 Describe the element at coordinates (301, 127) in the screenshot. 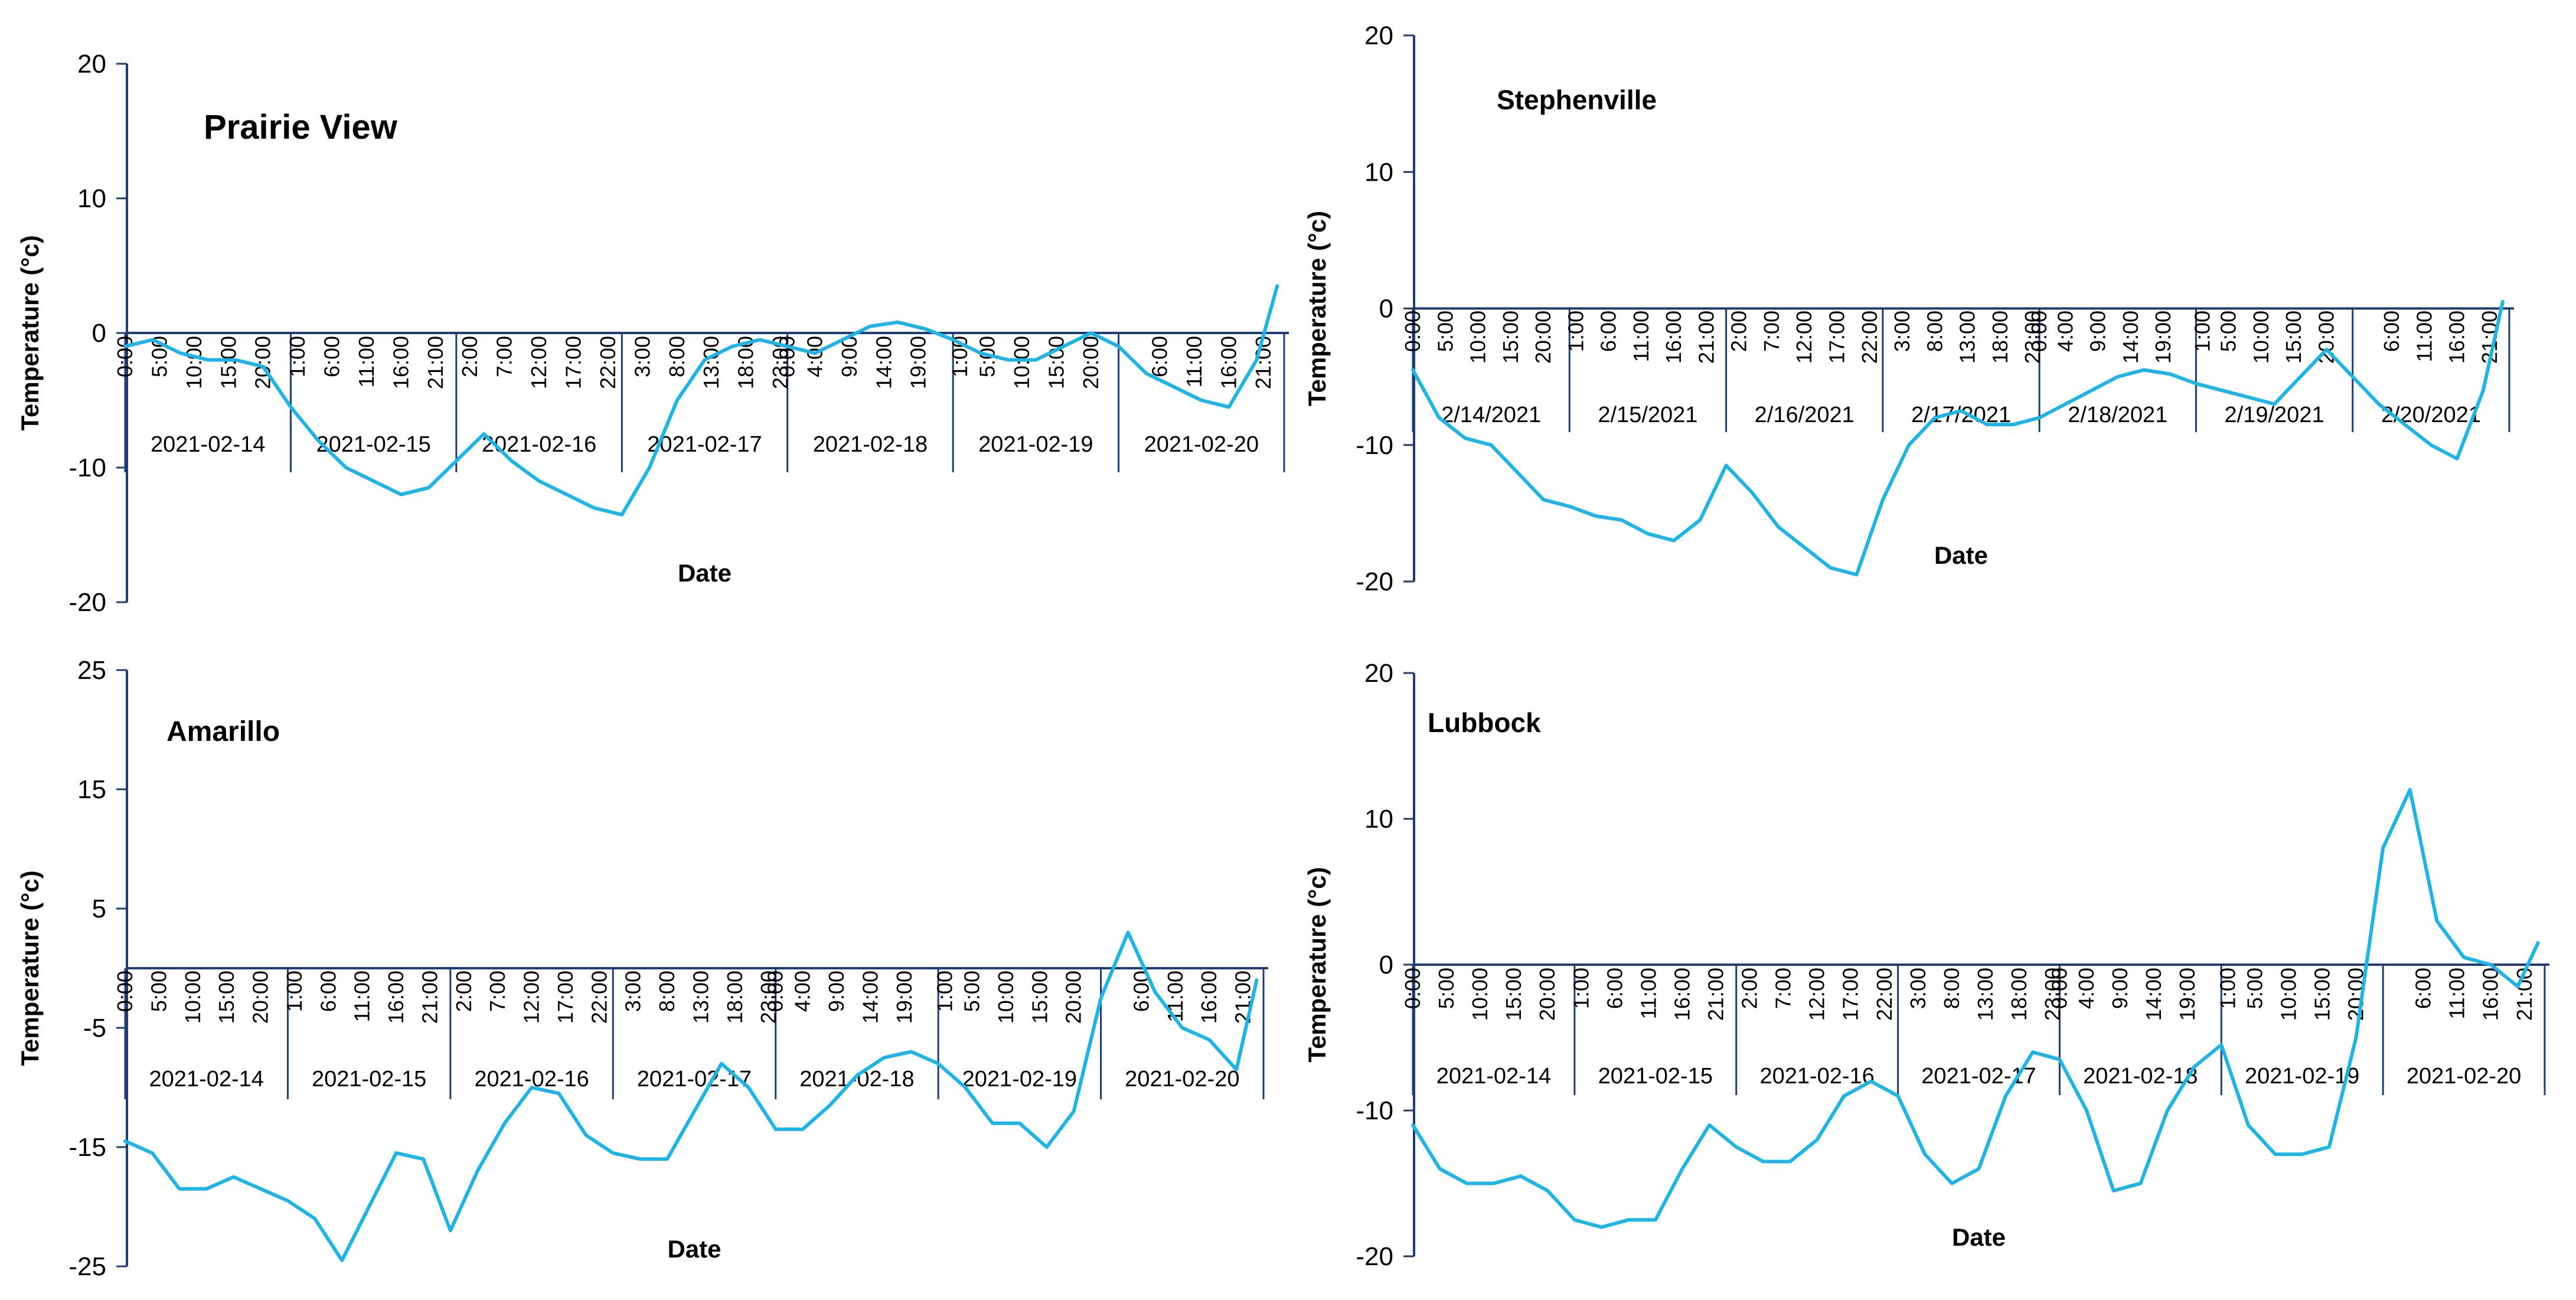

I see `chart-title: Prairie View` at that location.